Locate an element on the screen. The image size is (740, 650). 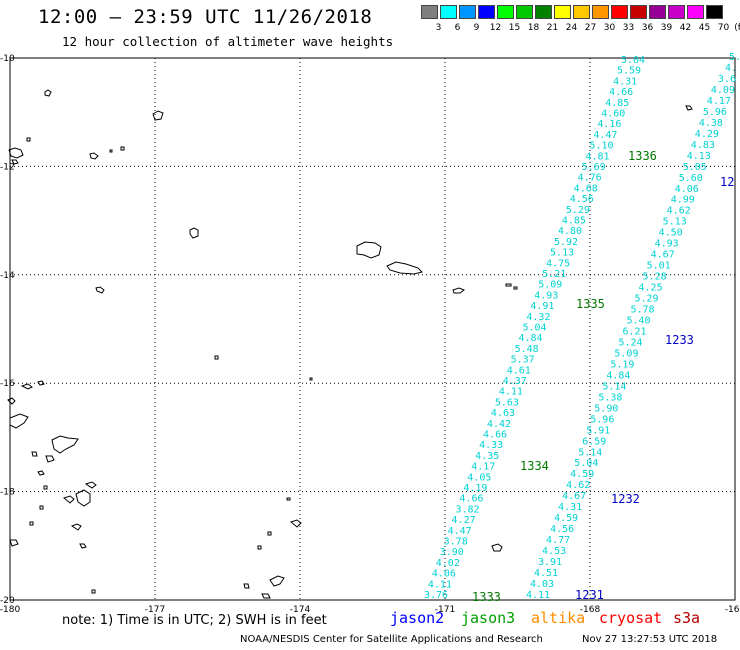
pass-number-label: 1231 is located at coordinates (589, 595).